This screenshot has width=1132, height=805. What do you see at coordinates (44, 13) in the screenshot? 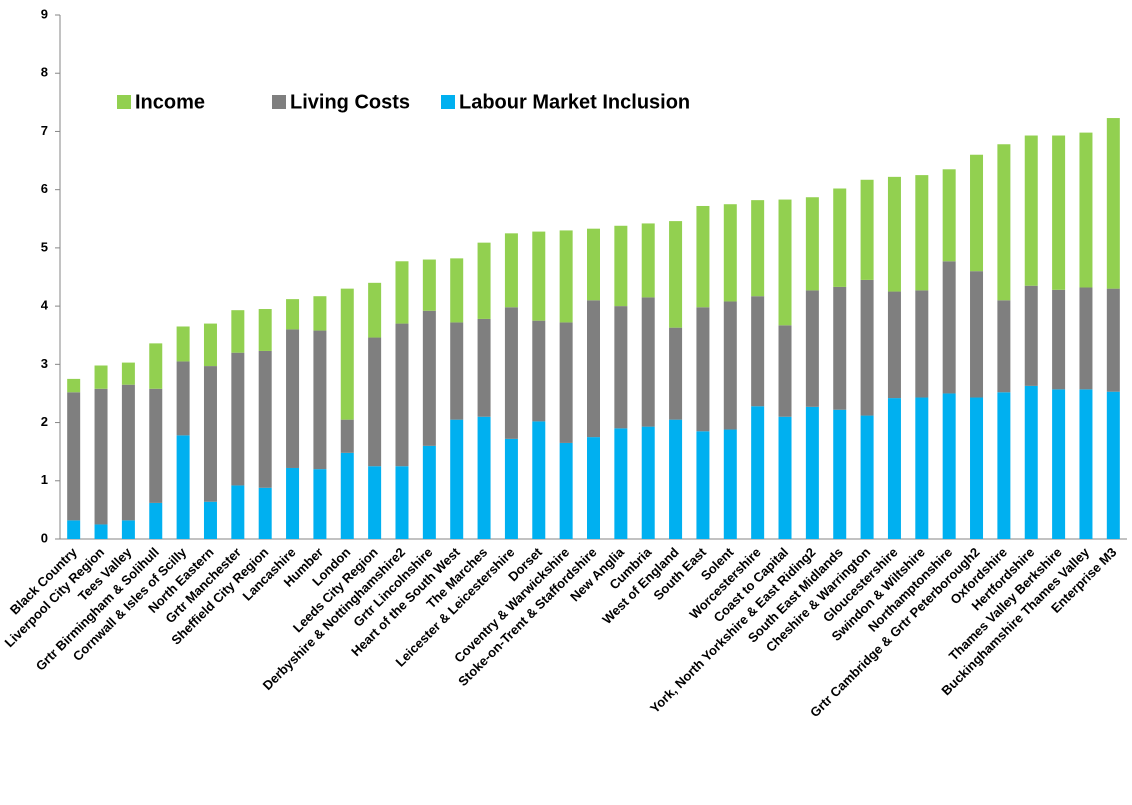
I see `y-tick-label: 9` at bounding box center [44, 13].